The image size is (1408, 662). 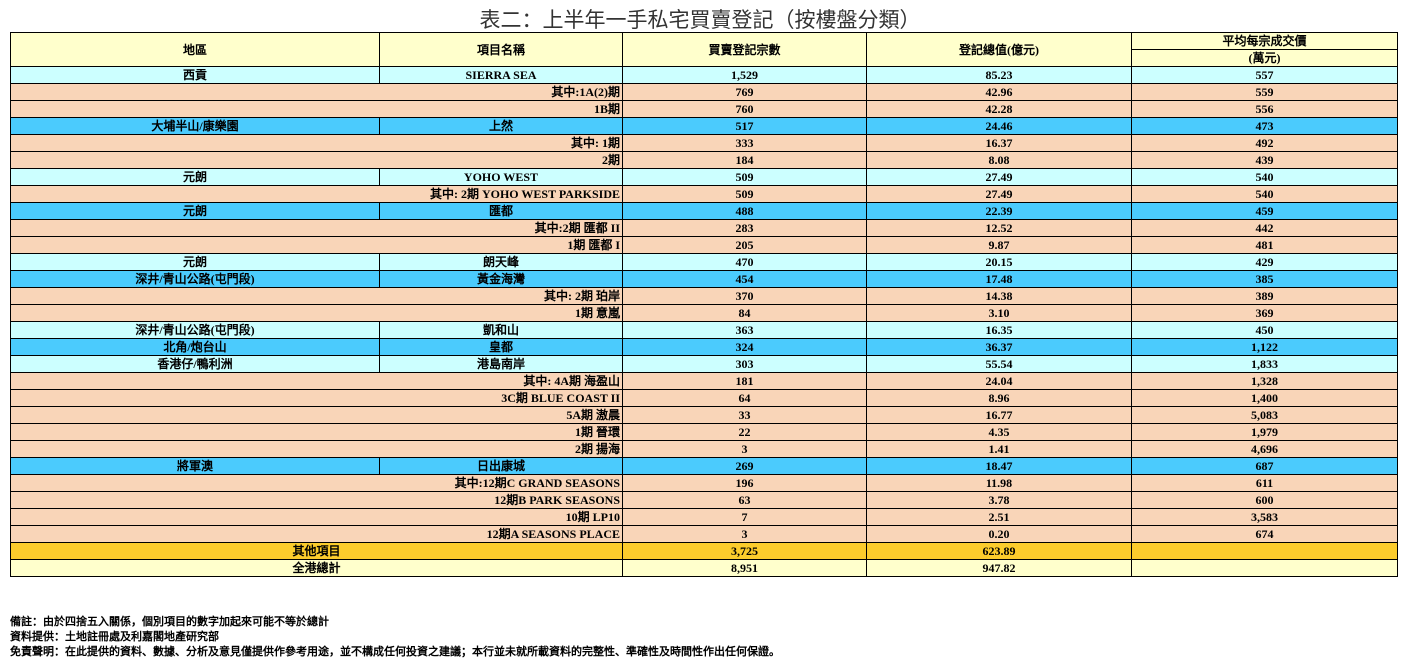 What do you see at coordinates (999, 534) in the screenshot?
I see `value-cell: 0.20` at bounding box center [999, 534].